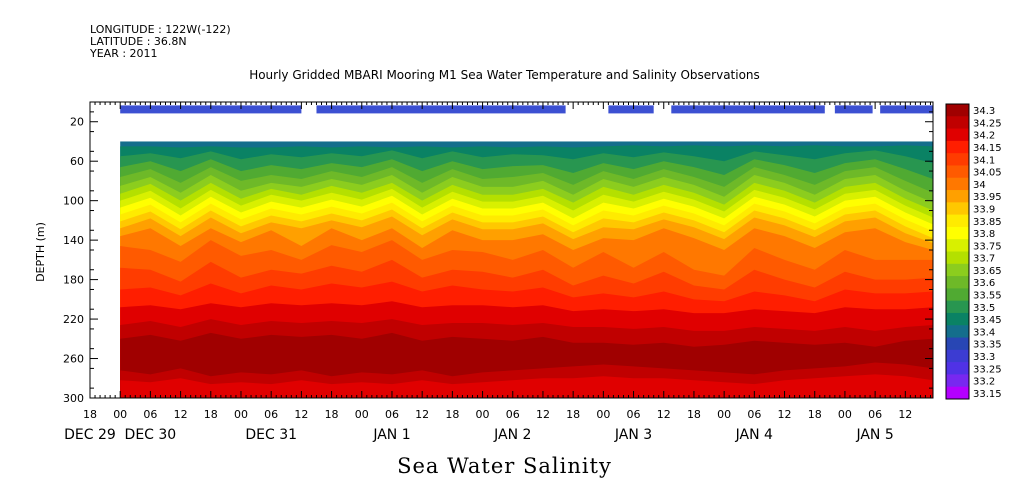  I want to click on colorbar-label: 34.2, so click(984, 136).